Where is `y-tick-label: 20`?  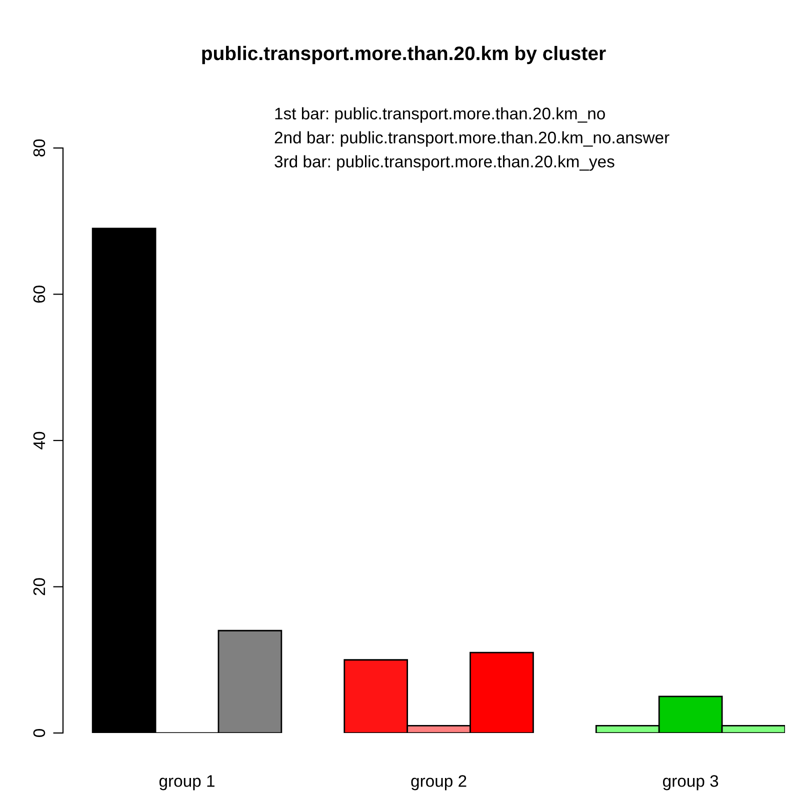 y-tick-label: 20 is located at coordinates (39, 587).